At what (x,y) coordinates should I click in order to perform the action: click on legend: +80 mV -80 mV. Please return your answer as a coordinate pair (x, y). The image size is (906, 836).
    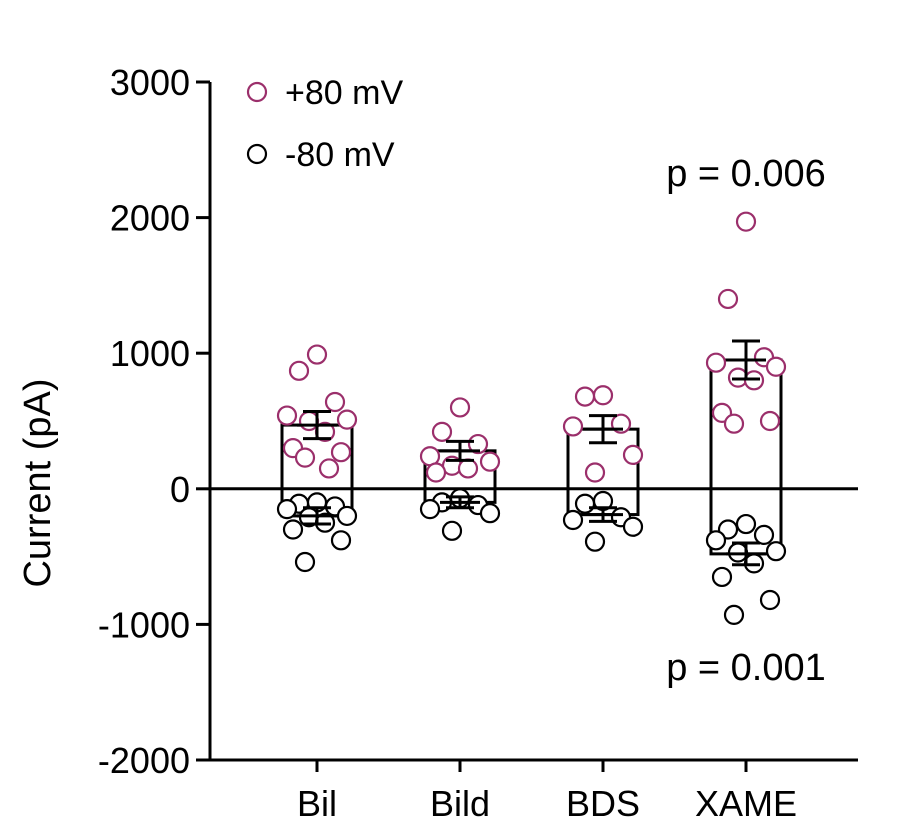
    Looking at the image, I should click on (324, 124).